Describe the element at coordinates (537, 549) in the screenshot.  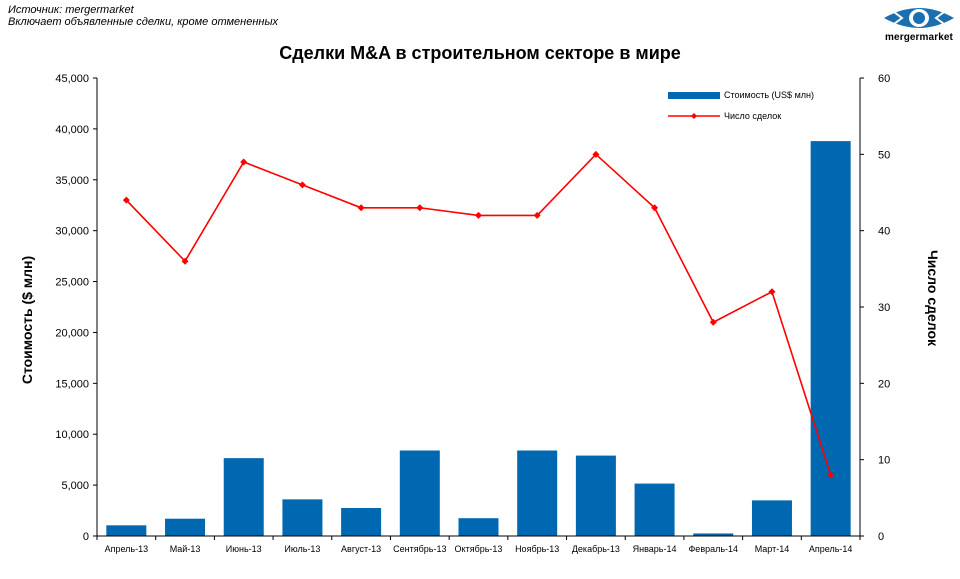
I see `x-tick-label: Ноябрь-13` at that location.